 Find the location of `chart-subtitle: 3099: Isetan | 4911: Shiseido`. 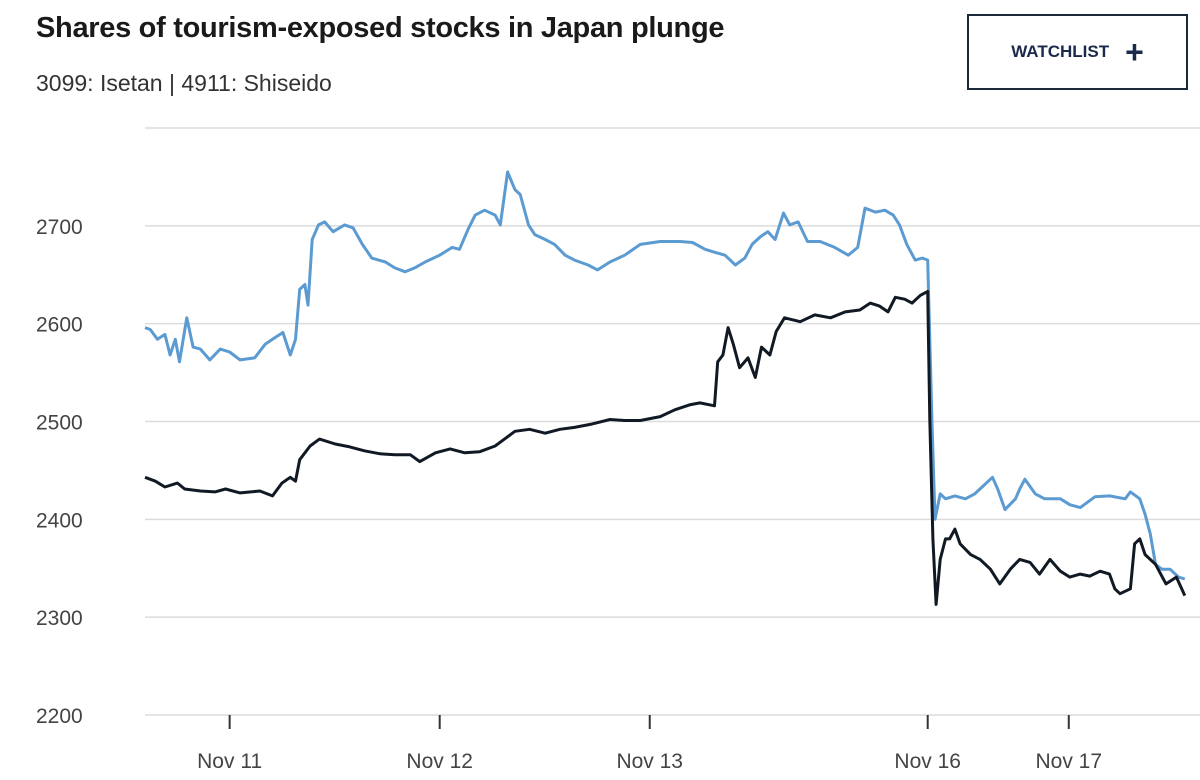

chart-subtitle: 3099: Isetan | 4911: Shiseido is located at coordinates (184, 83).